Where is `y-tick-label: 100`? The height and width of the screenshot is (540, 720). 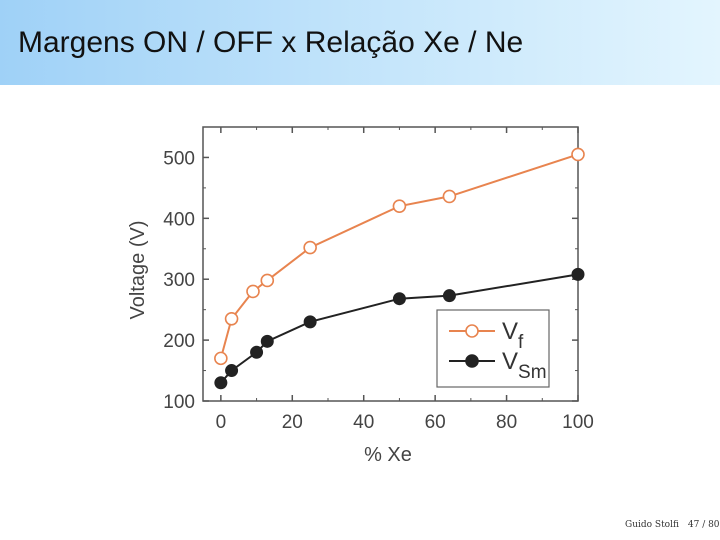 y-tick-label: 100 is located at coordinates (179, 402).